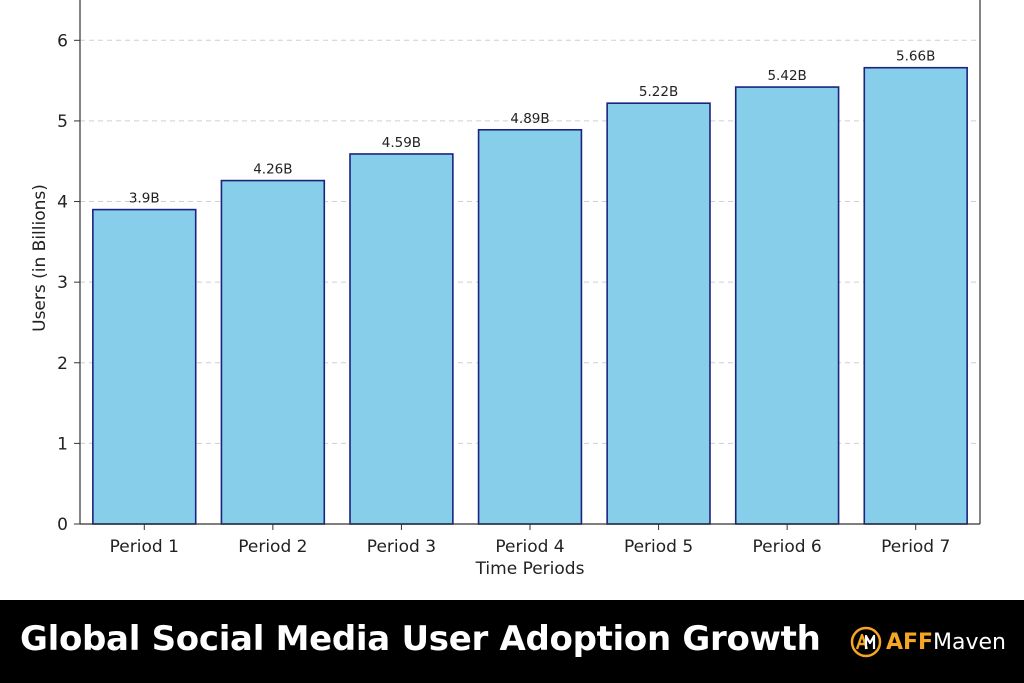 The width and height of the screenshot is (1024, 683). What do you see at coordinates (529, 547) in the screenshot?
I see `x-tick-label: Period 4` at bounding box center [529, 547].